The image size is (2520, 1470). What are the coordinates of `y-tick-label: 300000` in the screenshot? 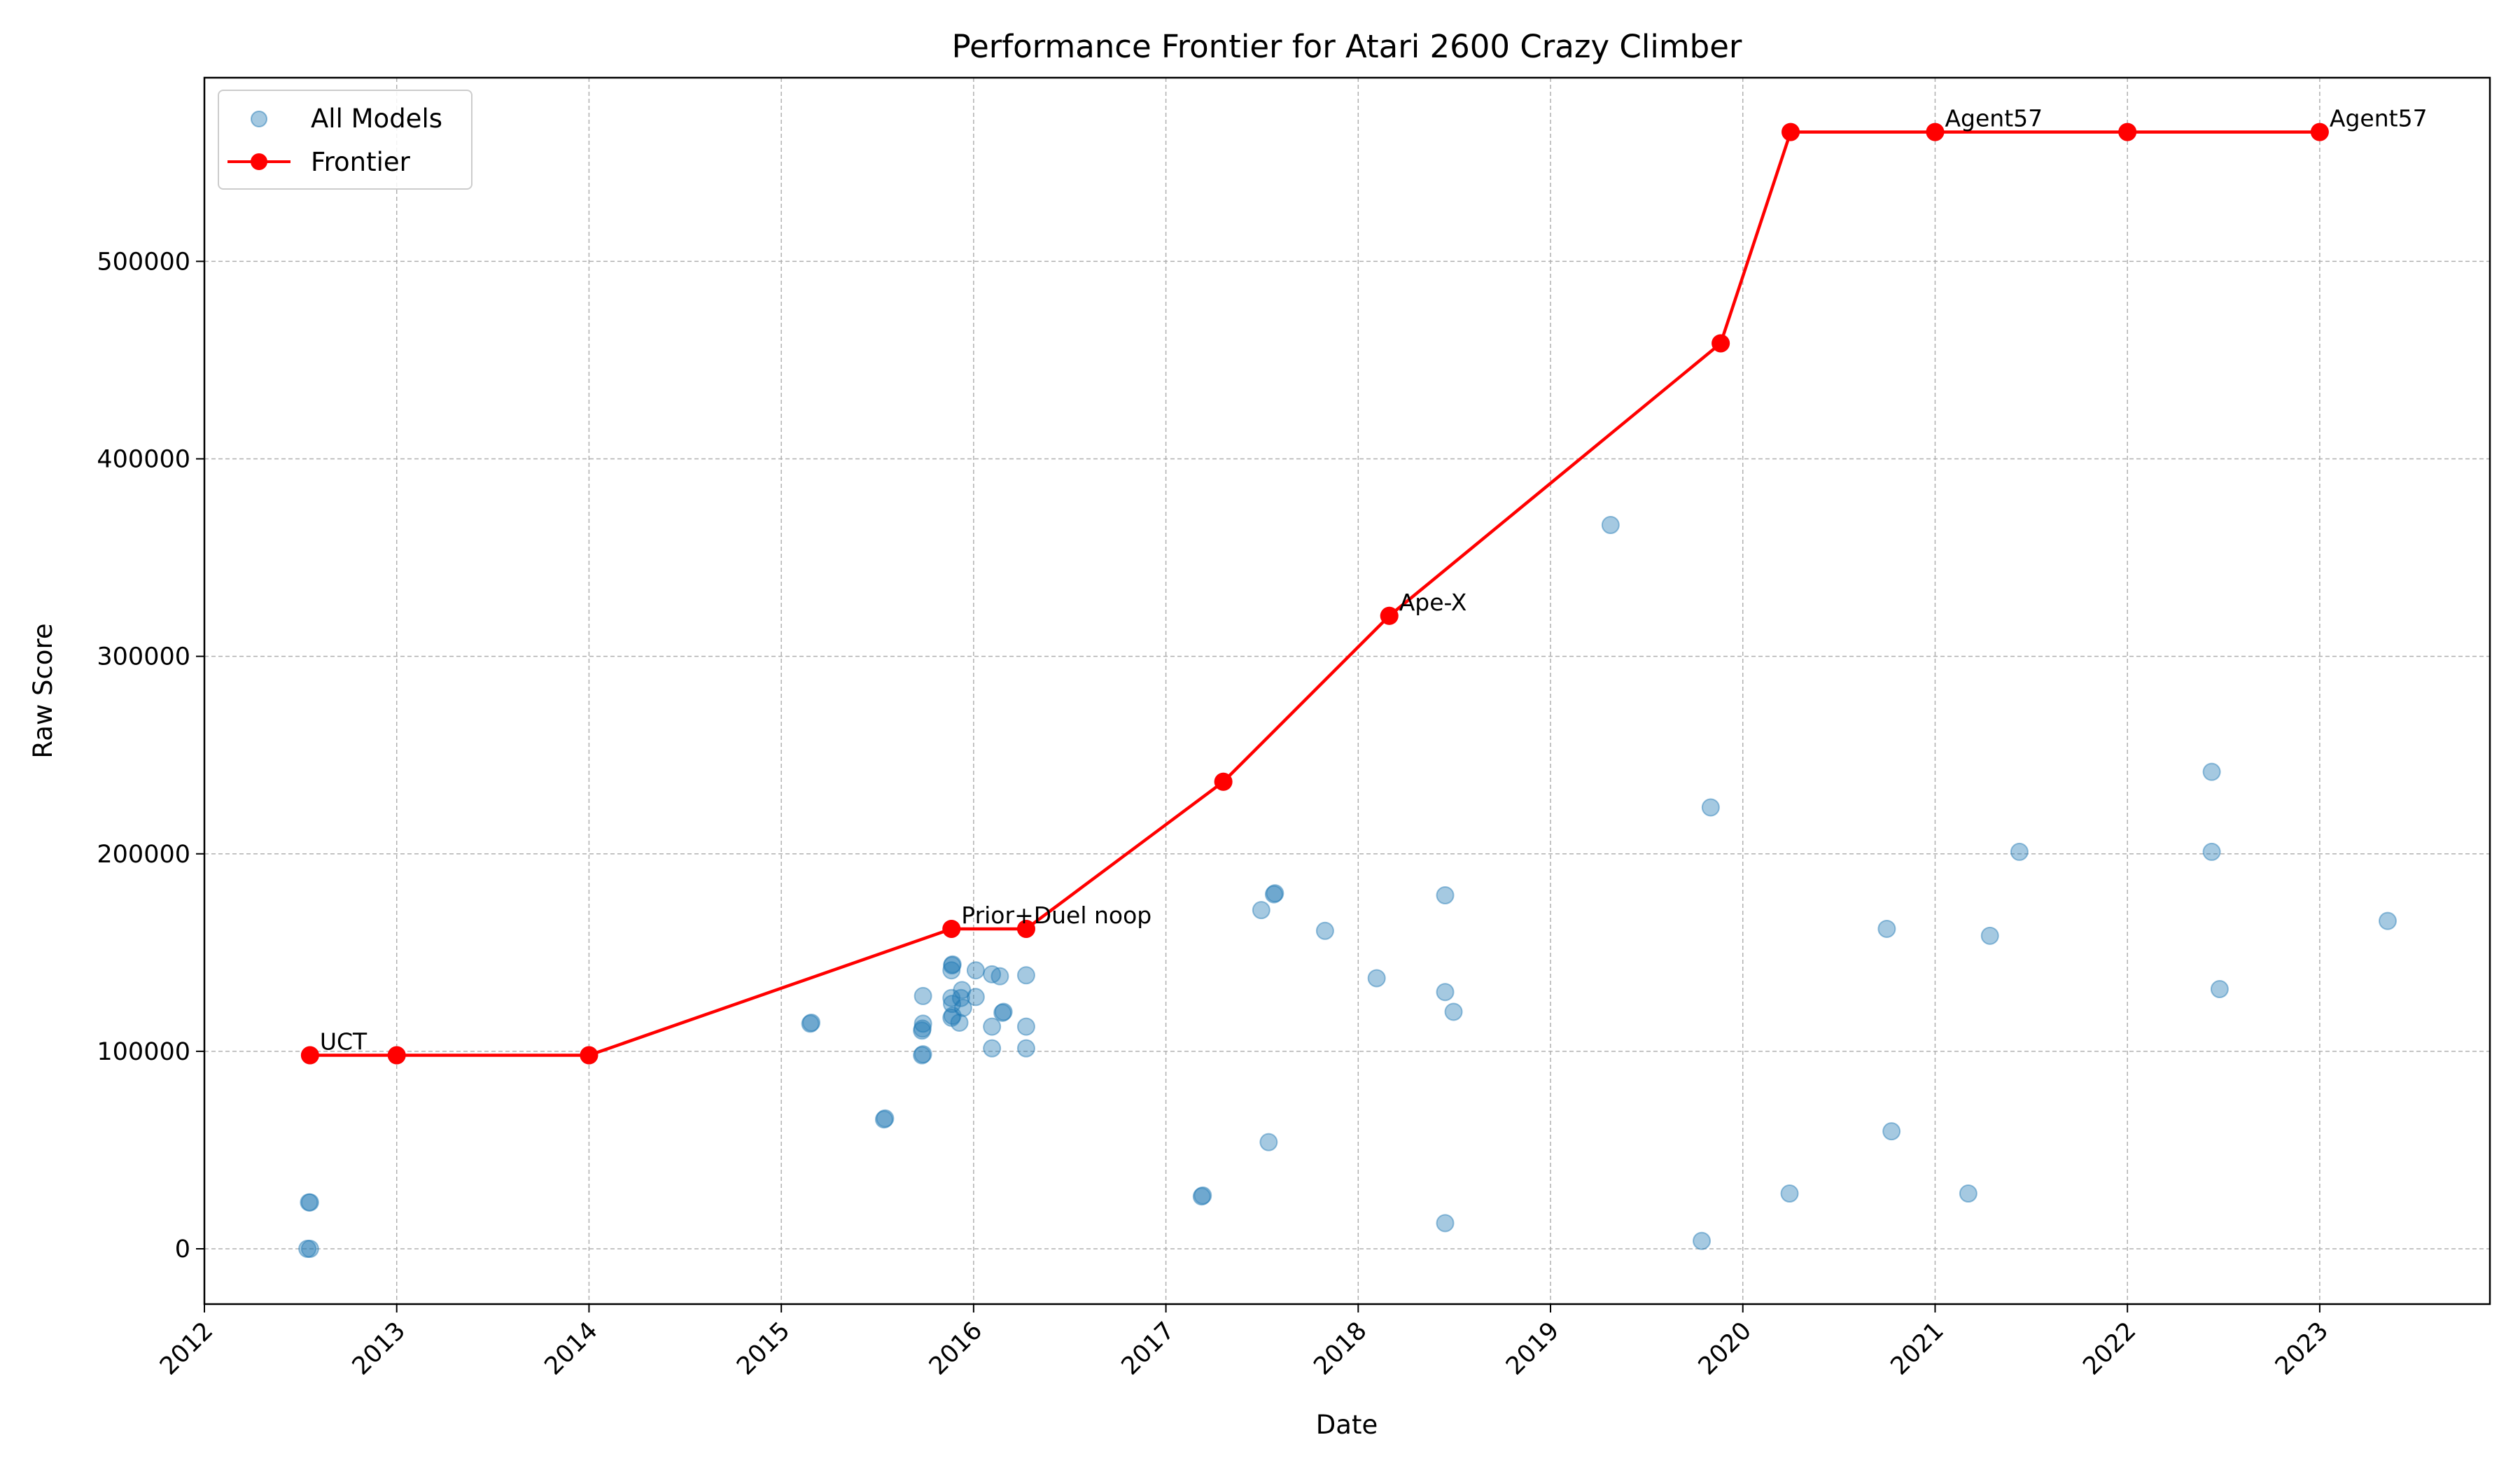 It's located at (143, 657).